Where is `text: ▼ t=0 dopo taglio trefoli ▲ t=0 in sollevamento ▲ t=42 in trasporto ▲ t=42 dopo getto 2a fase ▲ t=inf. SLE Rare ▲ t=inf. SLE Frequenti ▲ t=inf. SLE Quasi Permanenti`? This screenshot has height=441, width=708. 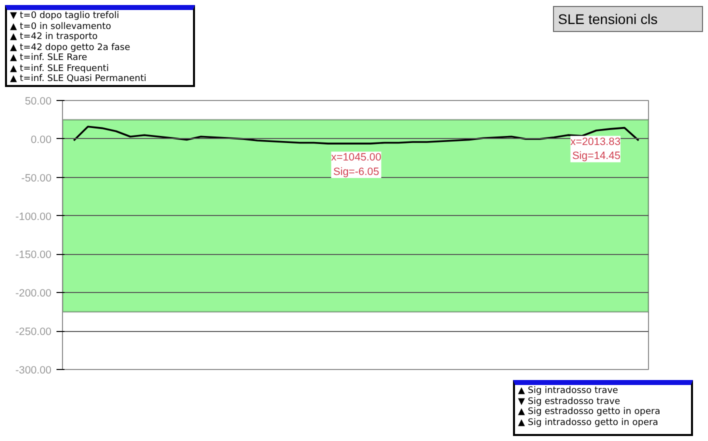 text: ▼ t=0 dopo taglio trefoli ▲ t=0 in sollevamento ▲ t=42 in trasporto ▲ t=42 dopo getto 2a fase ▲ t=inf. SLE Rare ▲ t=inf. SLE Frequenti ▲ t=inf. SLE Quasi Permanenti is located at coordinates (78, 47).